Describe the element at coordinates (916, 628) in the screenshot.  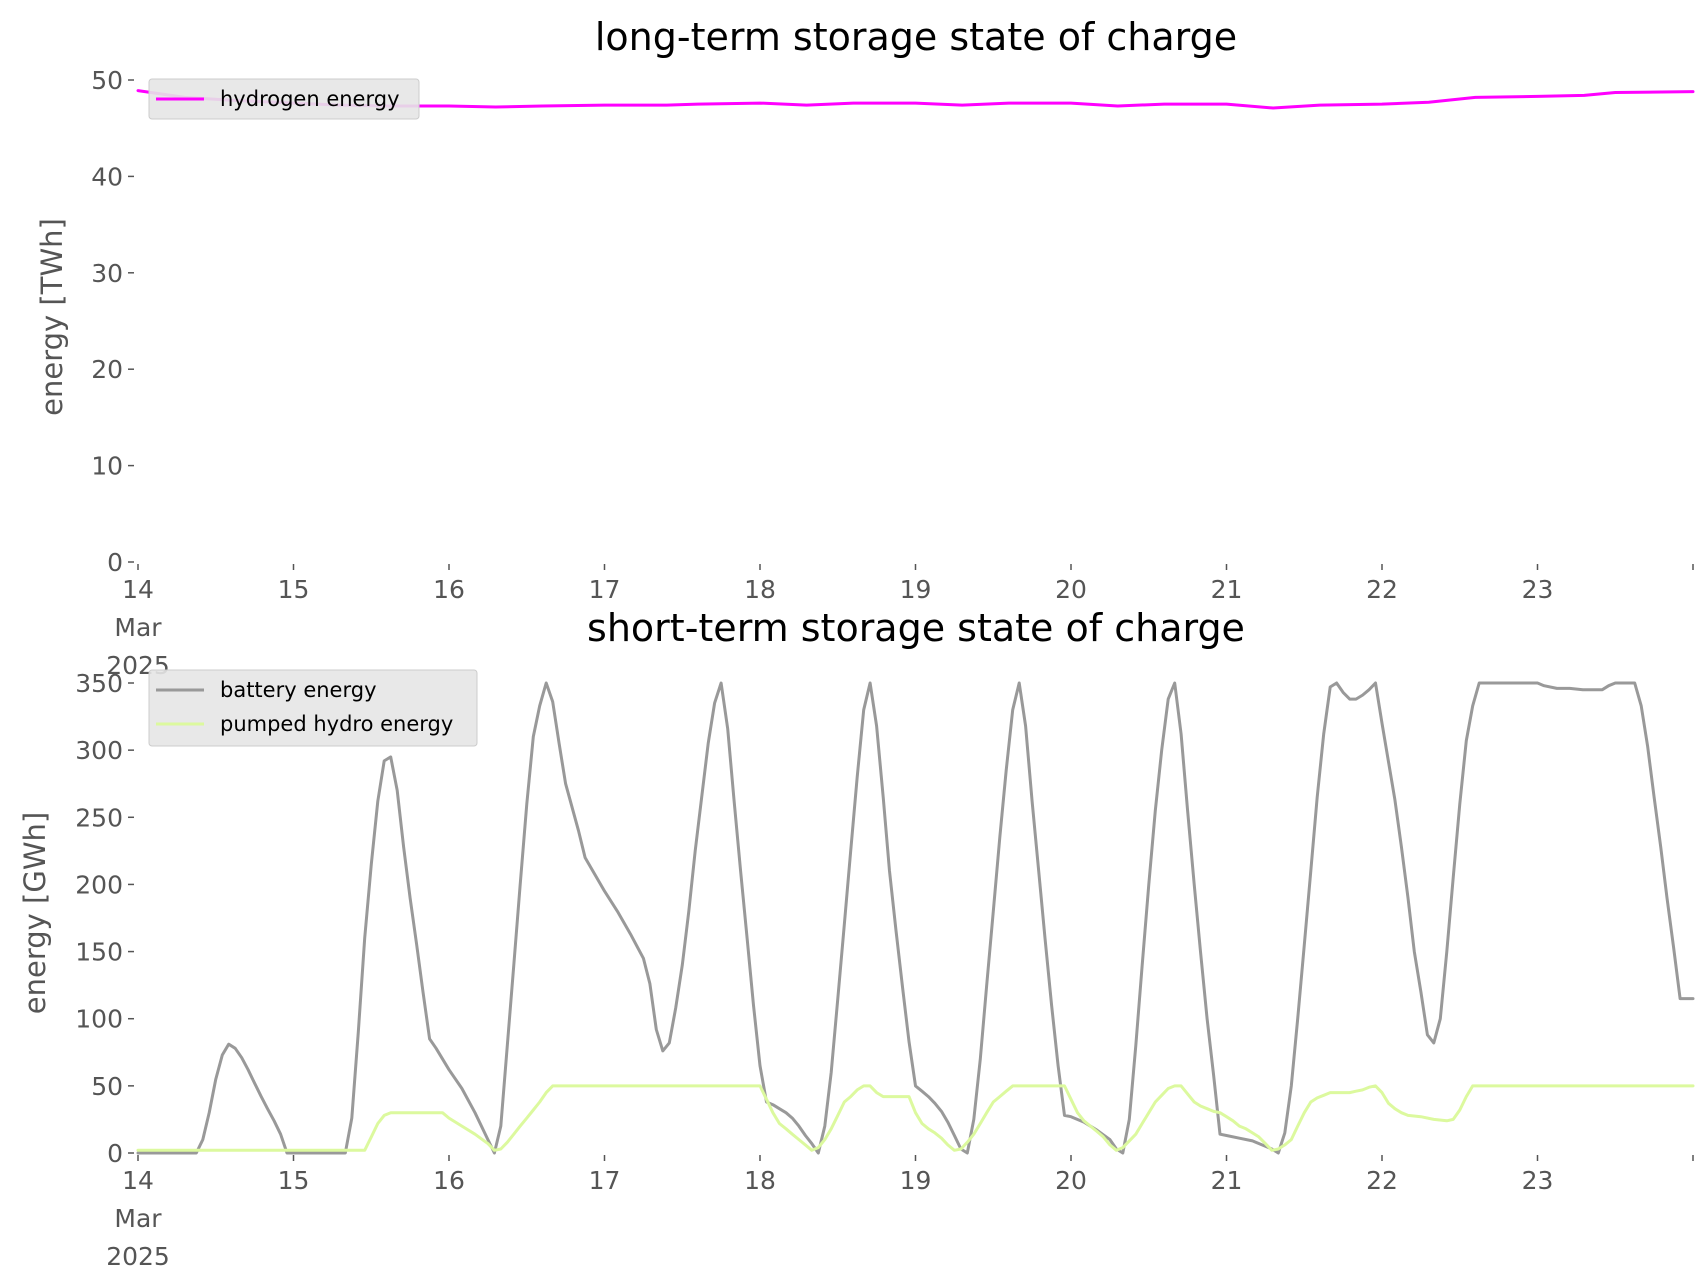
I see `chart-title: short-term storage state of charge` at that location.